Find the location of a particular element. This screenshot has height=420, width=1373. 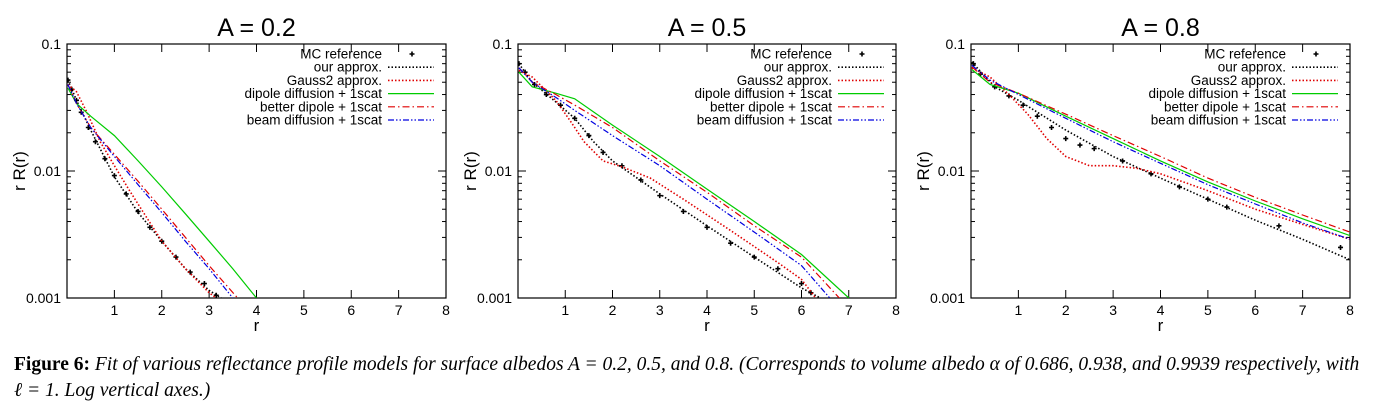

chart-title: A = 0.2 is located at coordinates (256, 28).